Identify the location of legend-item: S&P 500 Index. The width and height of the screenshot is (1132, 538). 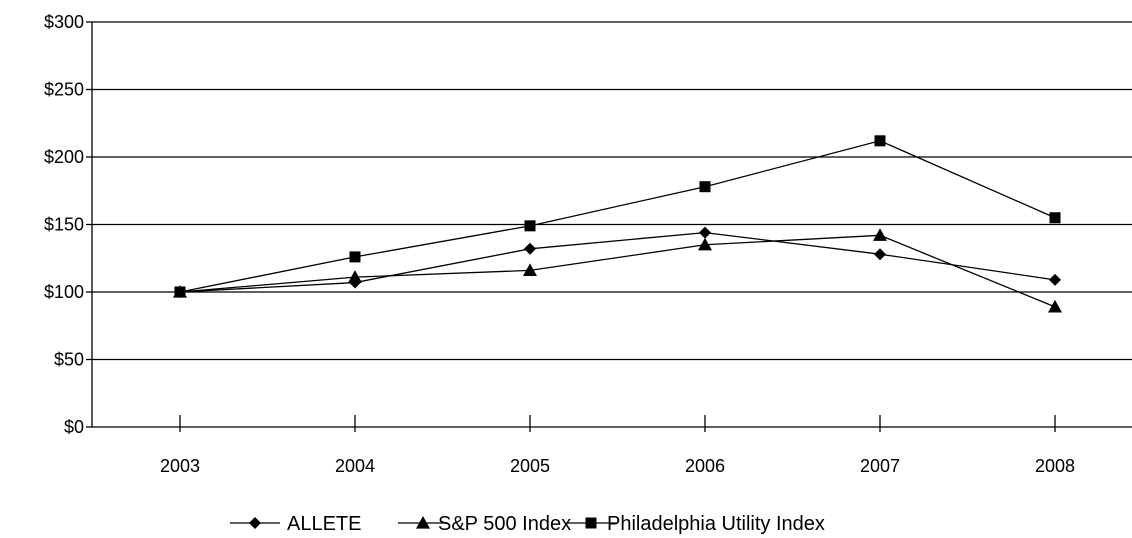
(484, 524).